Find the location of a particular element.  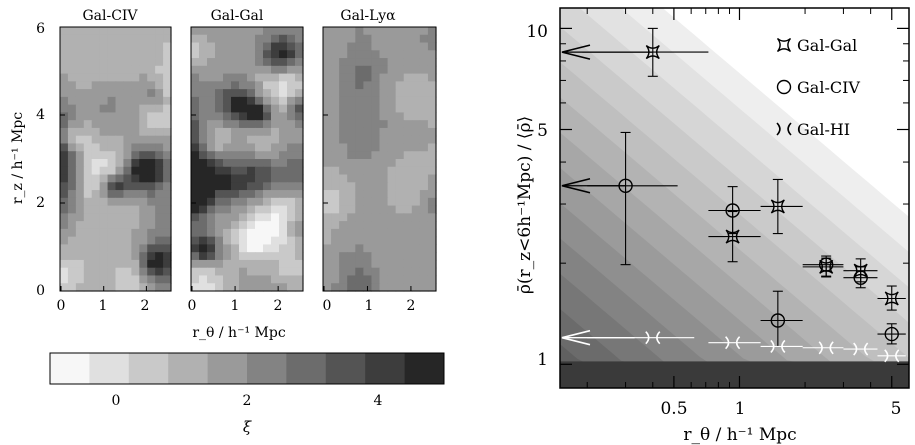

map-gal-lya is located at coordinates (379, 159).